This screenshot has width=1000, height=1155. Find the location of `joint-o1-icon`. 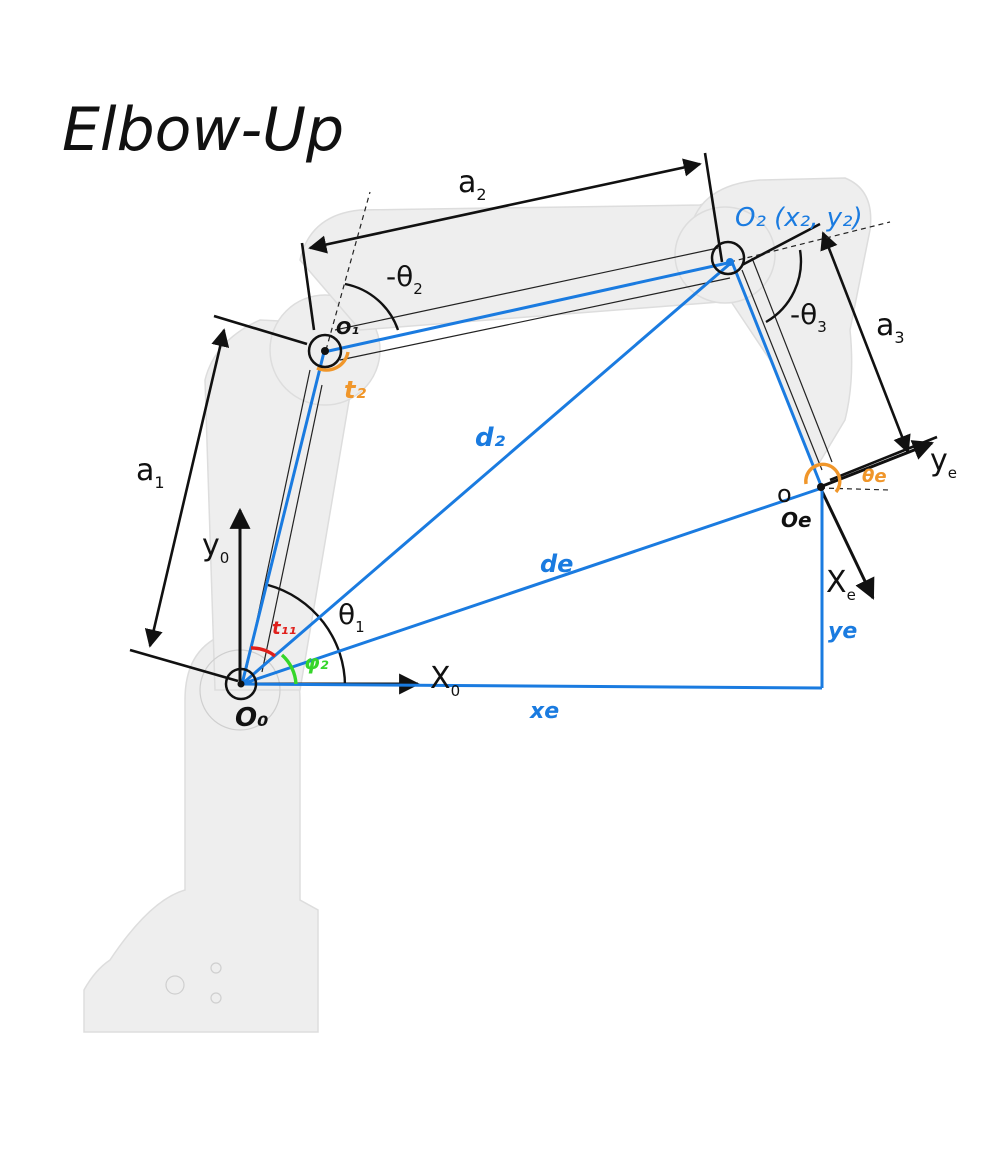

joint-o1-icon is located at coordinates (325, 351).